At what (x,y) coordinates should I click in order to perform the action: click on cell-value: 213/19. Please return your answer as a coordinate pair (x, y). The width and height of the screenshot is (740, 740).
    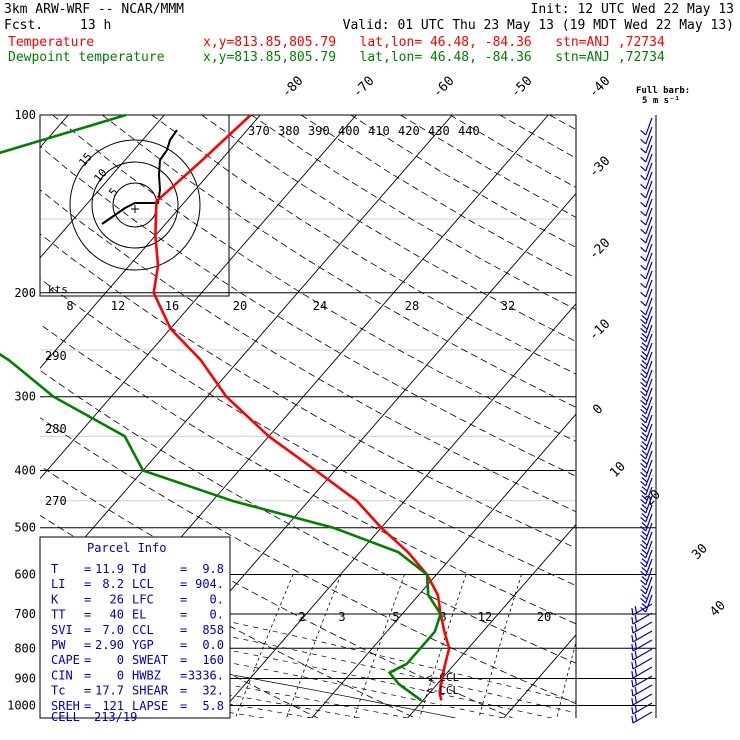
    Looking at the image, I should click on (115, 717).